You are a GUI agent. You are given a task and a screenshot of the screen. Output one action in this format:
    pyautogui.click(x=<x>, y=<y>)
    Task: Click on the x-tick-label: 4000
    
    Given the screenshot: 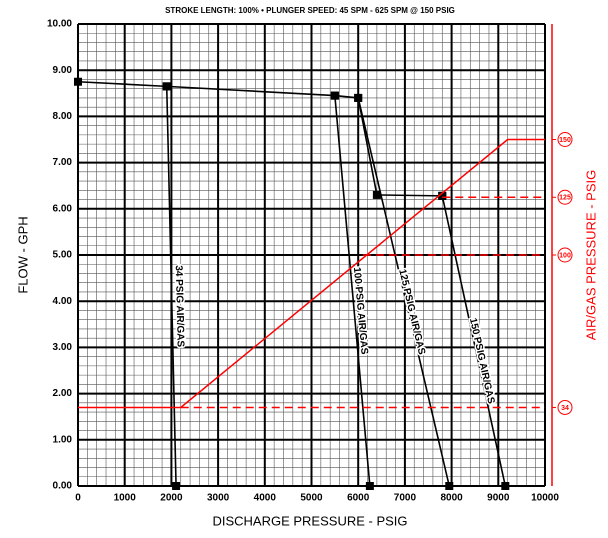 What is the action you would take?
    pyautogui.click(x=265, y=498)
    